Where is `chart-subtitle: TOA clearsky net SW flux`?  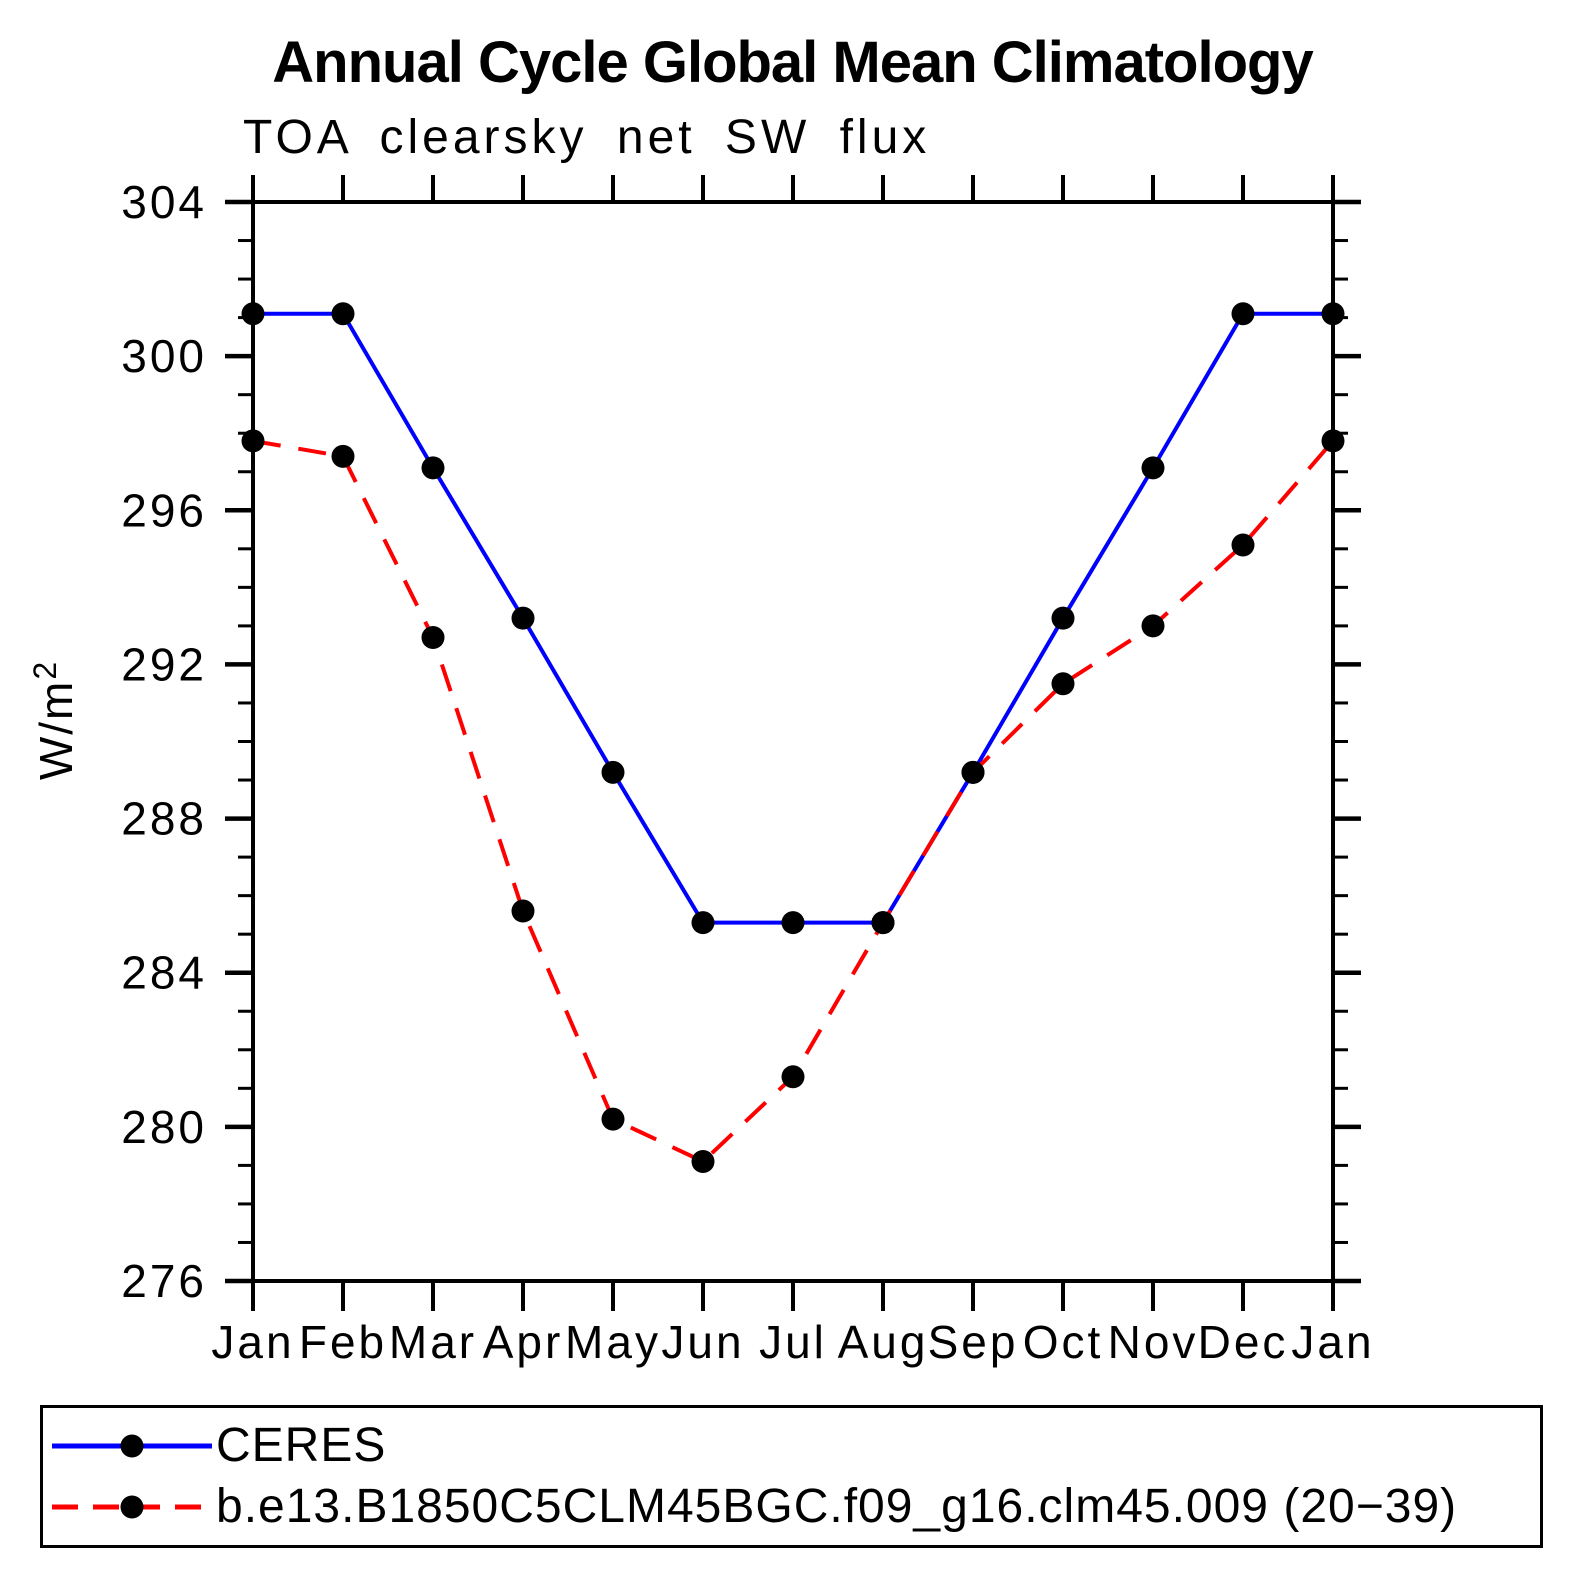 chart-subtitle: TOA clearsky net SW flux is located at coordinates (587, 137).